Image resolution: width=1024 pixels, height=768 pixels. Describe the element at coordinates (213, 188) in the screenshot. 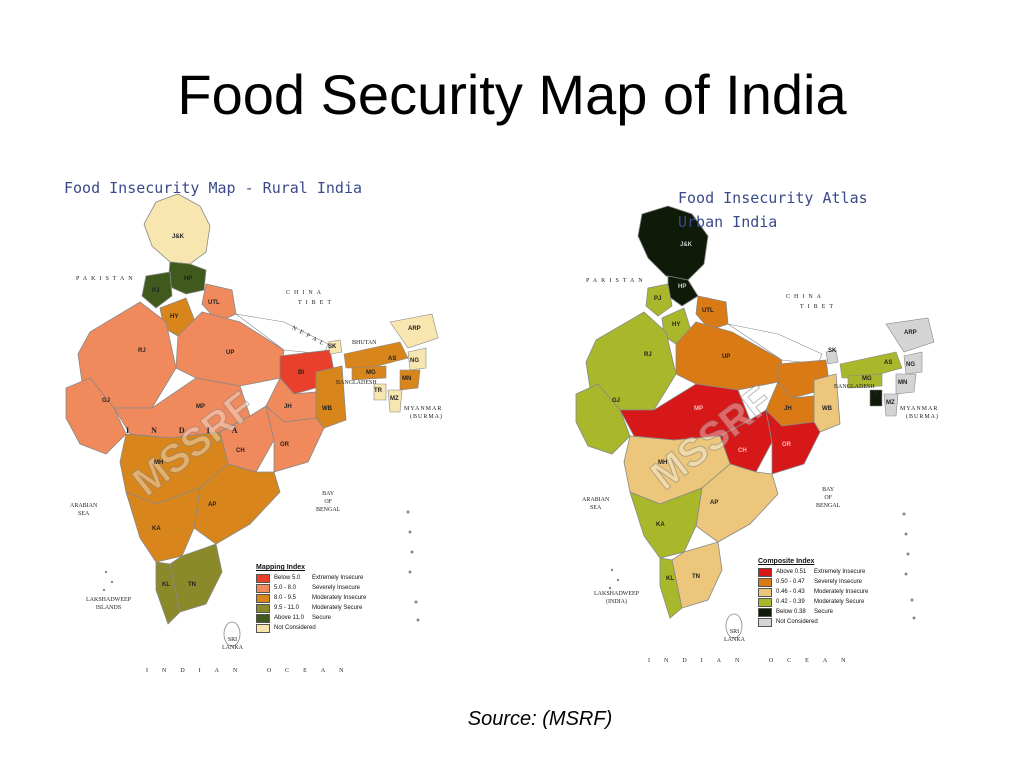

I see `rural-map-title: Food Insecurity Map - Rural India` at that location.